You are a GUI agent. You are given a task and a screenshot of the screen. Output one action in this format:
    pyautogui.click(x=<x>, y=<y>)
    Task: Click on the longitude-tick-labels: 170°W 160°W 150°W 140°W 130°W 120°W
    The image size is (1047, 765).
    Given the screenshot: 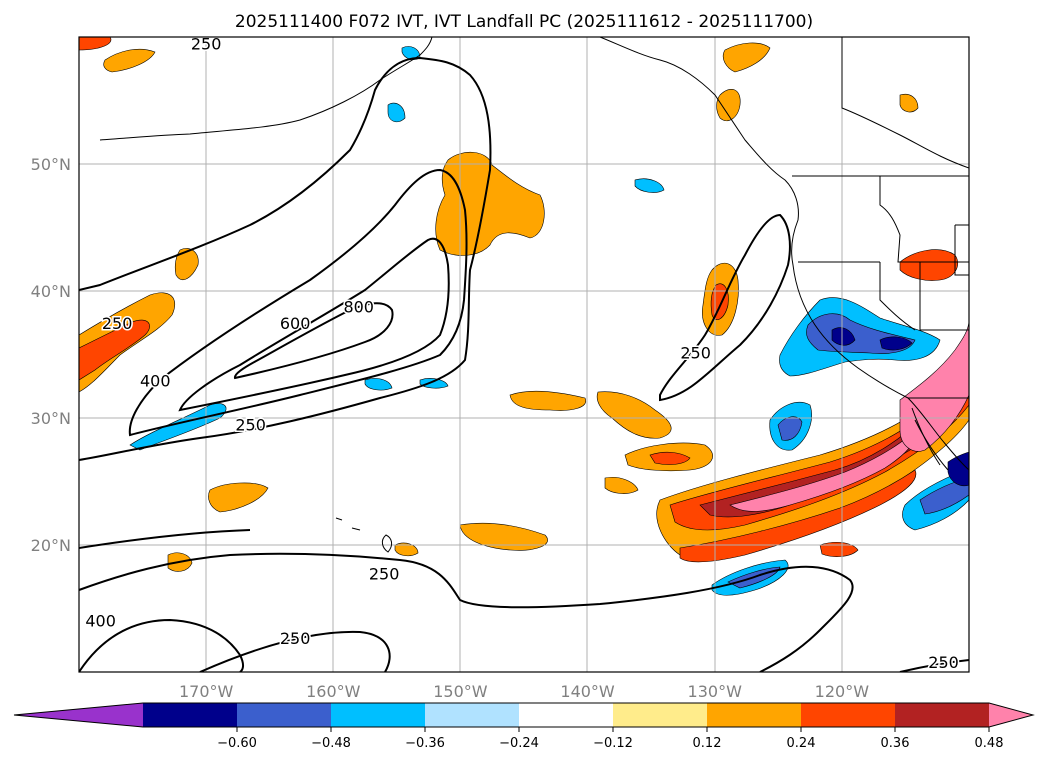 What is the action you would take?
    pyautogui.click(x=524, y=691)
    